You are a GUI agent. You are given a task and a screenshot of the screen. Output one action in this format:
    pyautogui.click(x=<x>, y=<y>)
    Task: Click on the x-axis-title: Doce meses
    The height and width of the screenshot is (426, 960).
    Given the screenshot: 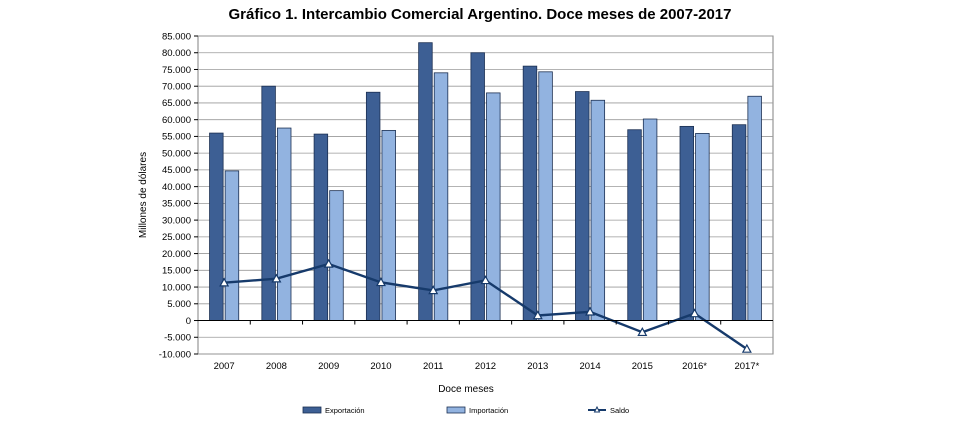 What is the action you would take?
    pyautogui.click(x=466, y=389)
    